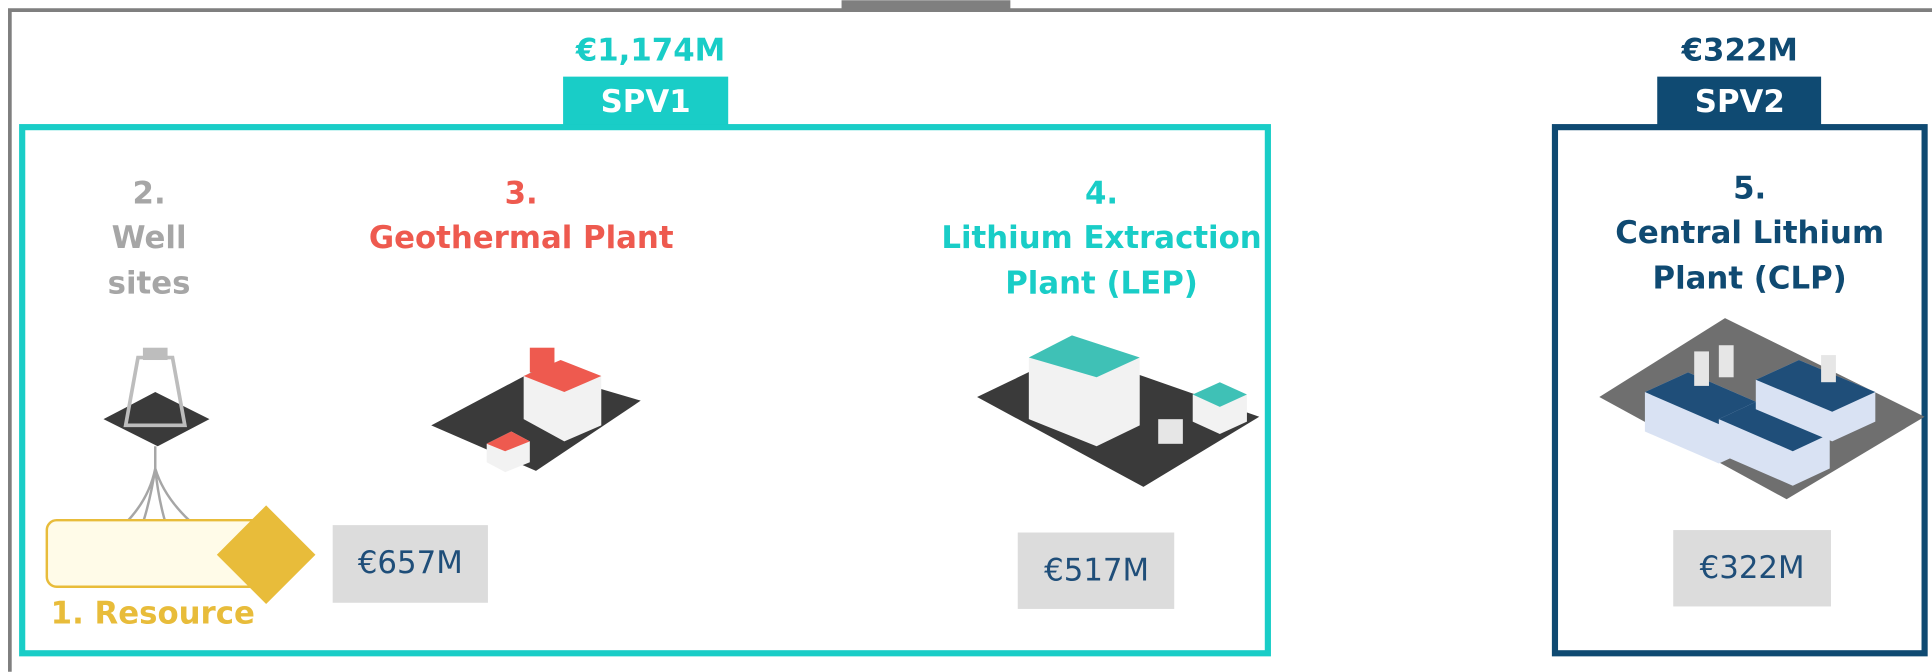 The width and height of the screenshot is (1932, 672). I want to click on spv2-name: SPV2, so click(1740, 102).